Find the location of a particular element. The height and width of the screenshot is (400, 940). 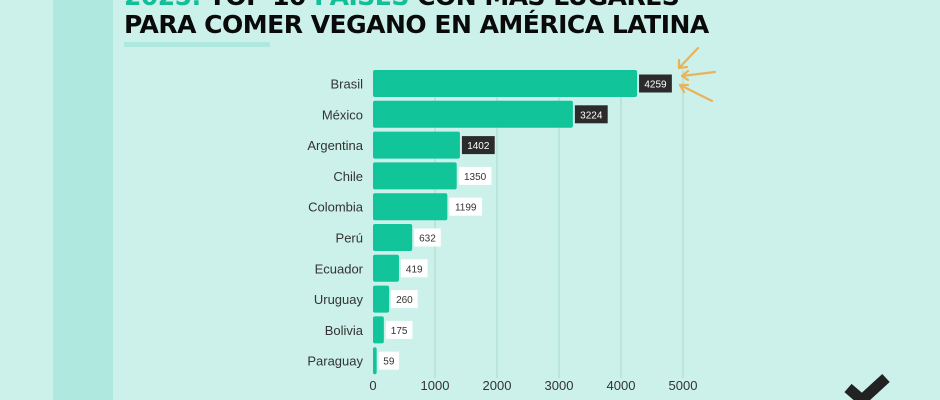

x-tick-label: 4000 is located at coordinates (621, 385).